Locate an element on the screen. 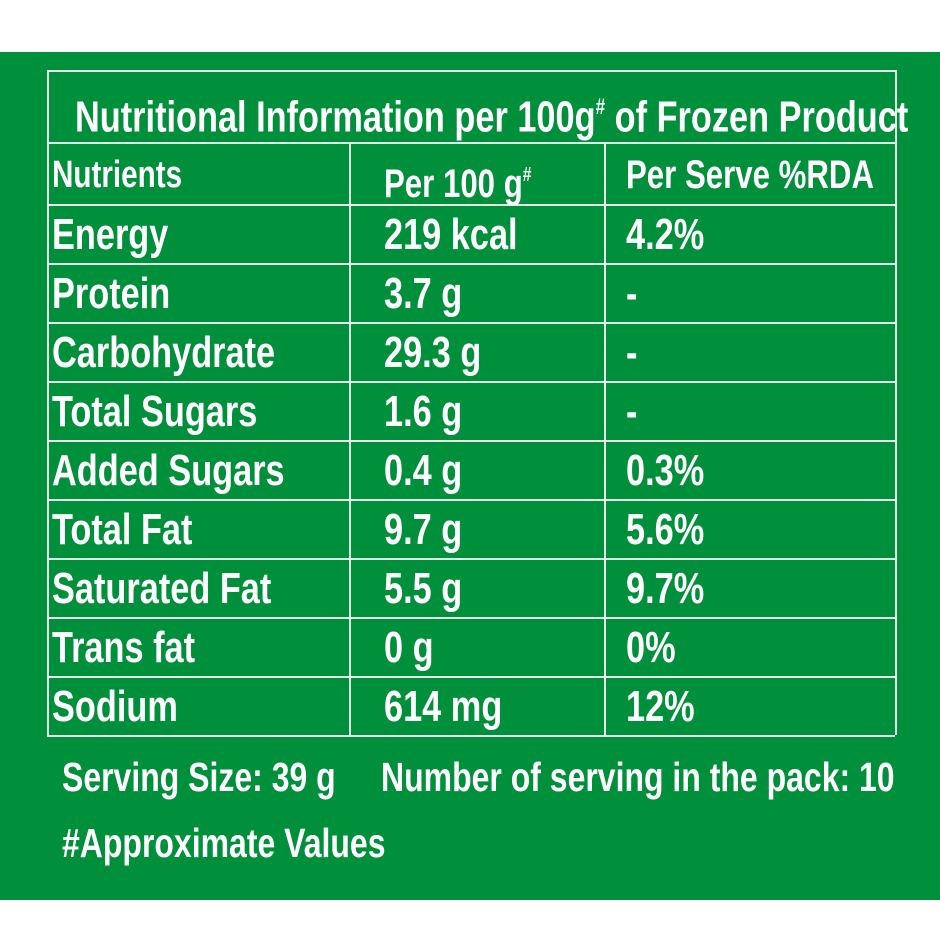 Image resolution: width=940 pixels, height=940 pixels. text-part: Trans fat is located at coordinates (124, 647).